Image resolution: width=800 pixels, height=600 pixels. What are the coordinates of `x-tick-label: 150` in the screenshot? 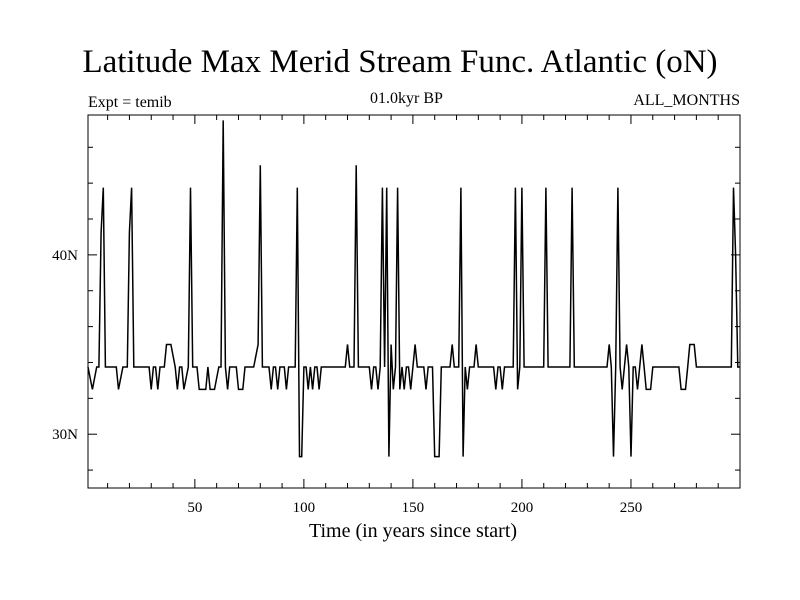 It's located at (413, 508).